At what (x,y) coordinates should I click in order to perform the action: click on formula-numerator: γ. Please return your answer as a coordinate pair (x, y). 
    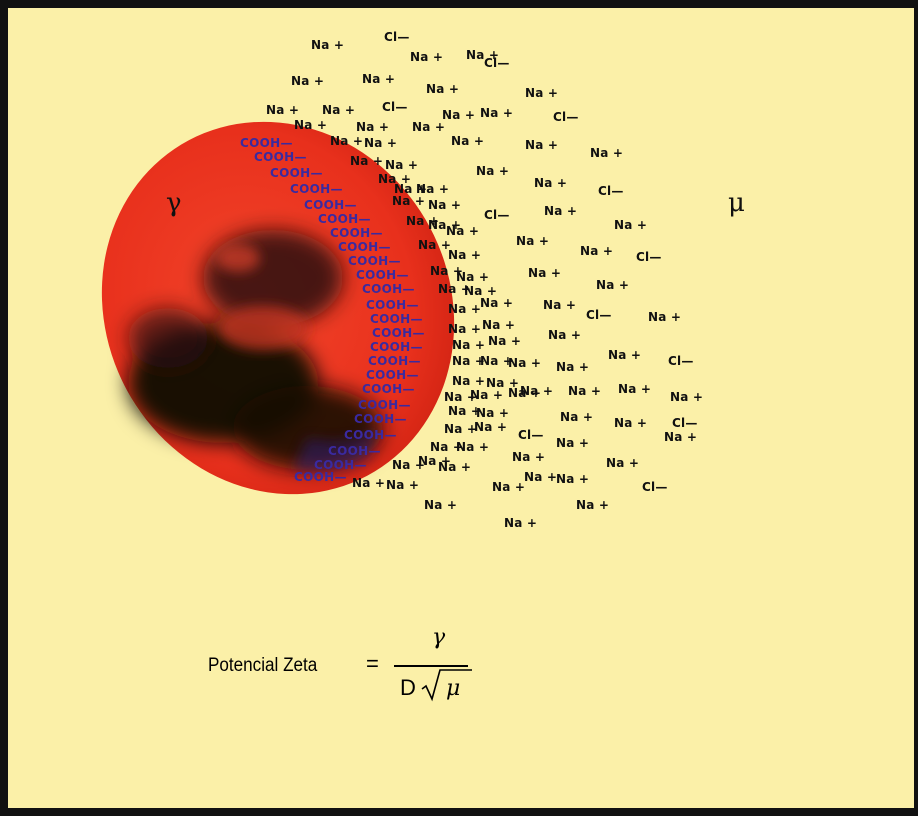
    Looking at the image, I should click on (439, 637).